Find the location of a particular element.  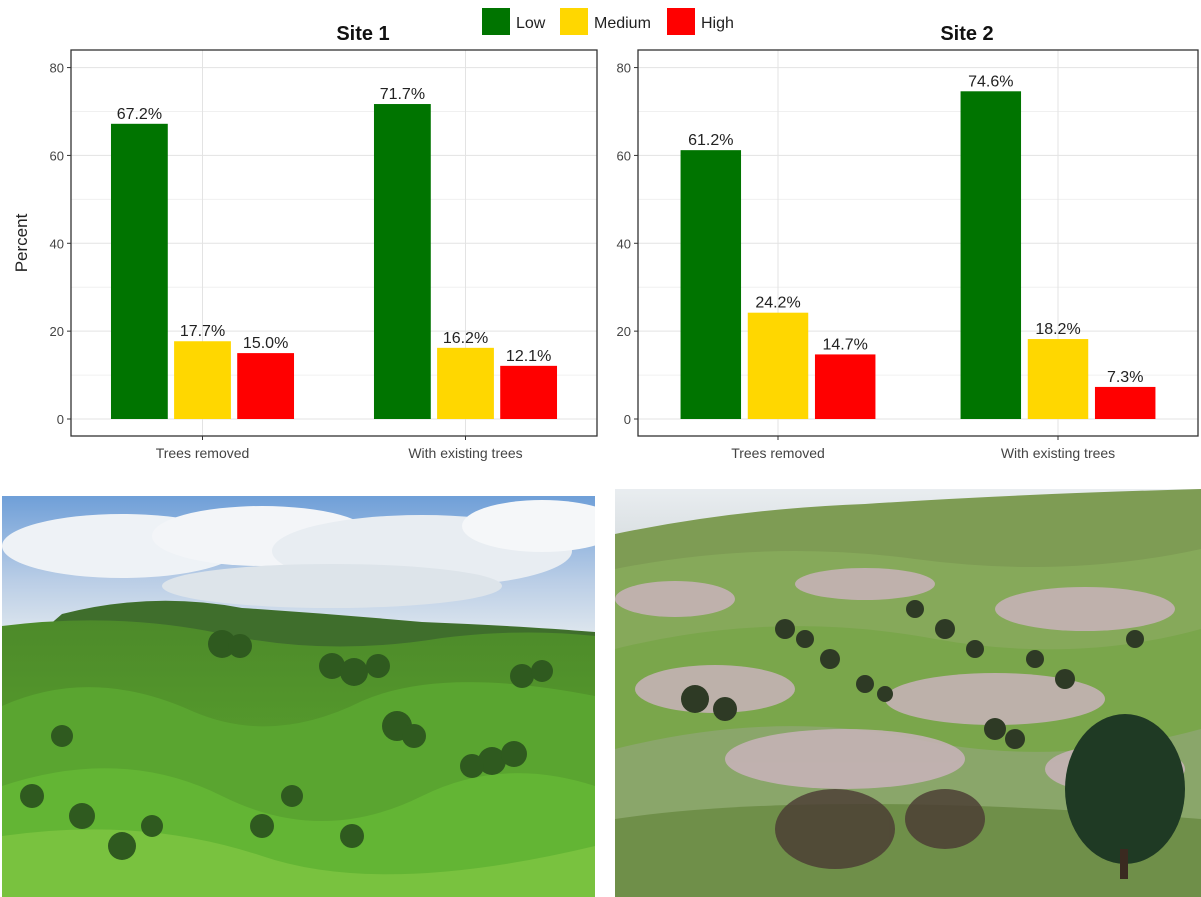

legend: Low Medium High is located at coordinates (608, 21).